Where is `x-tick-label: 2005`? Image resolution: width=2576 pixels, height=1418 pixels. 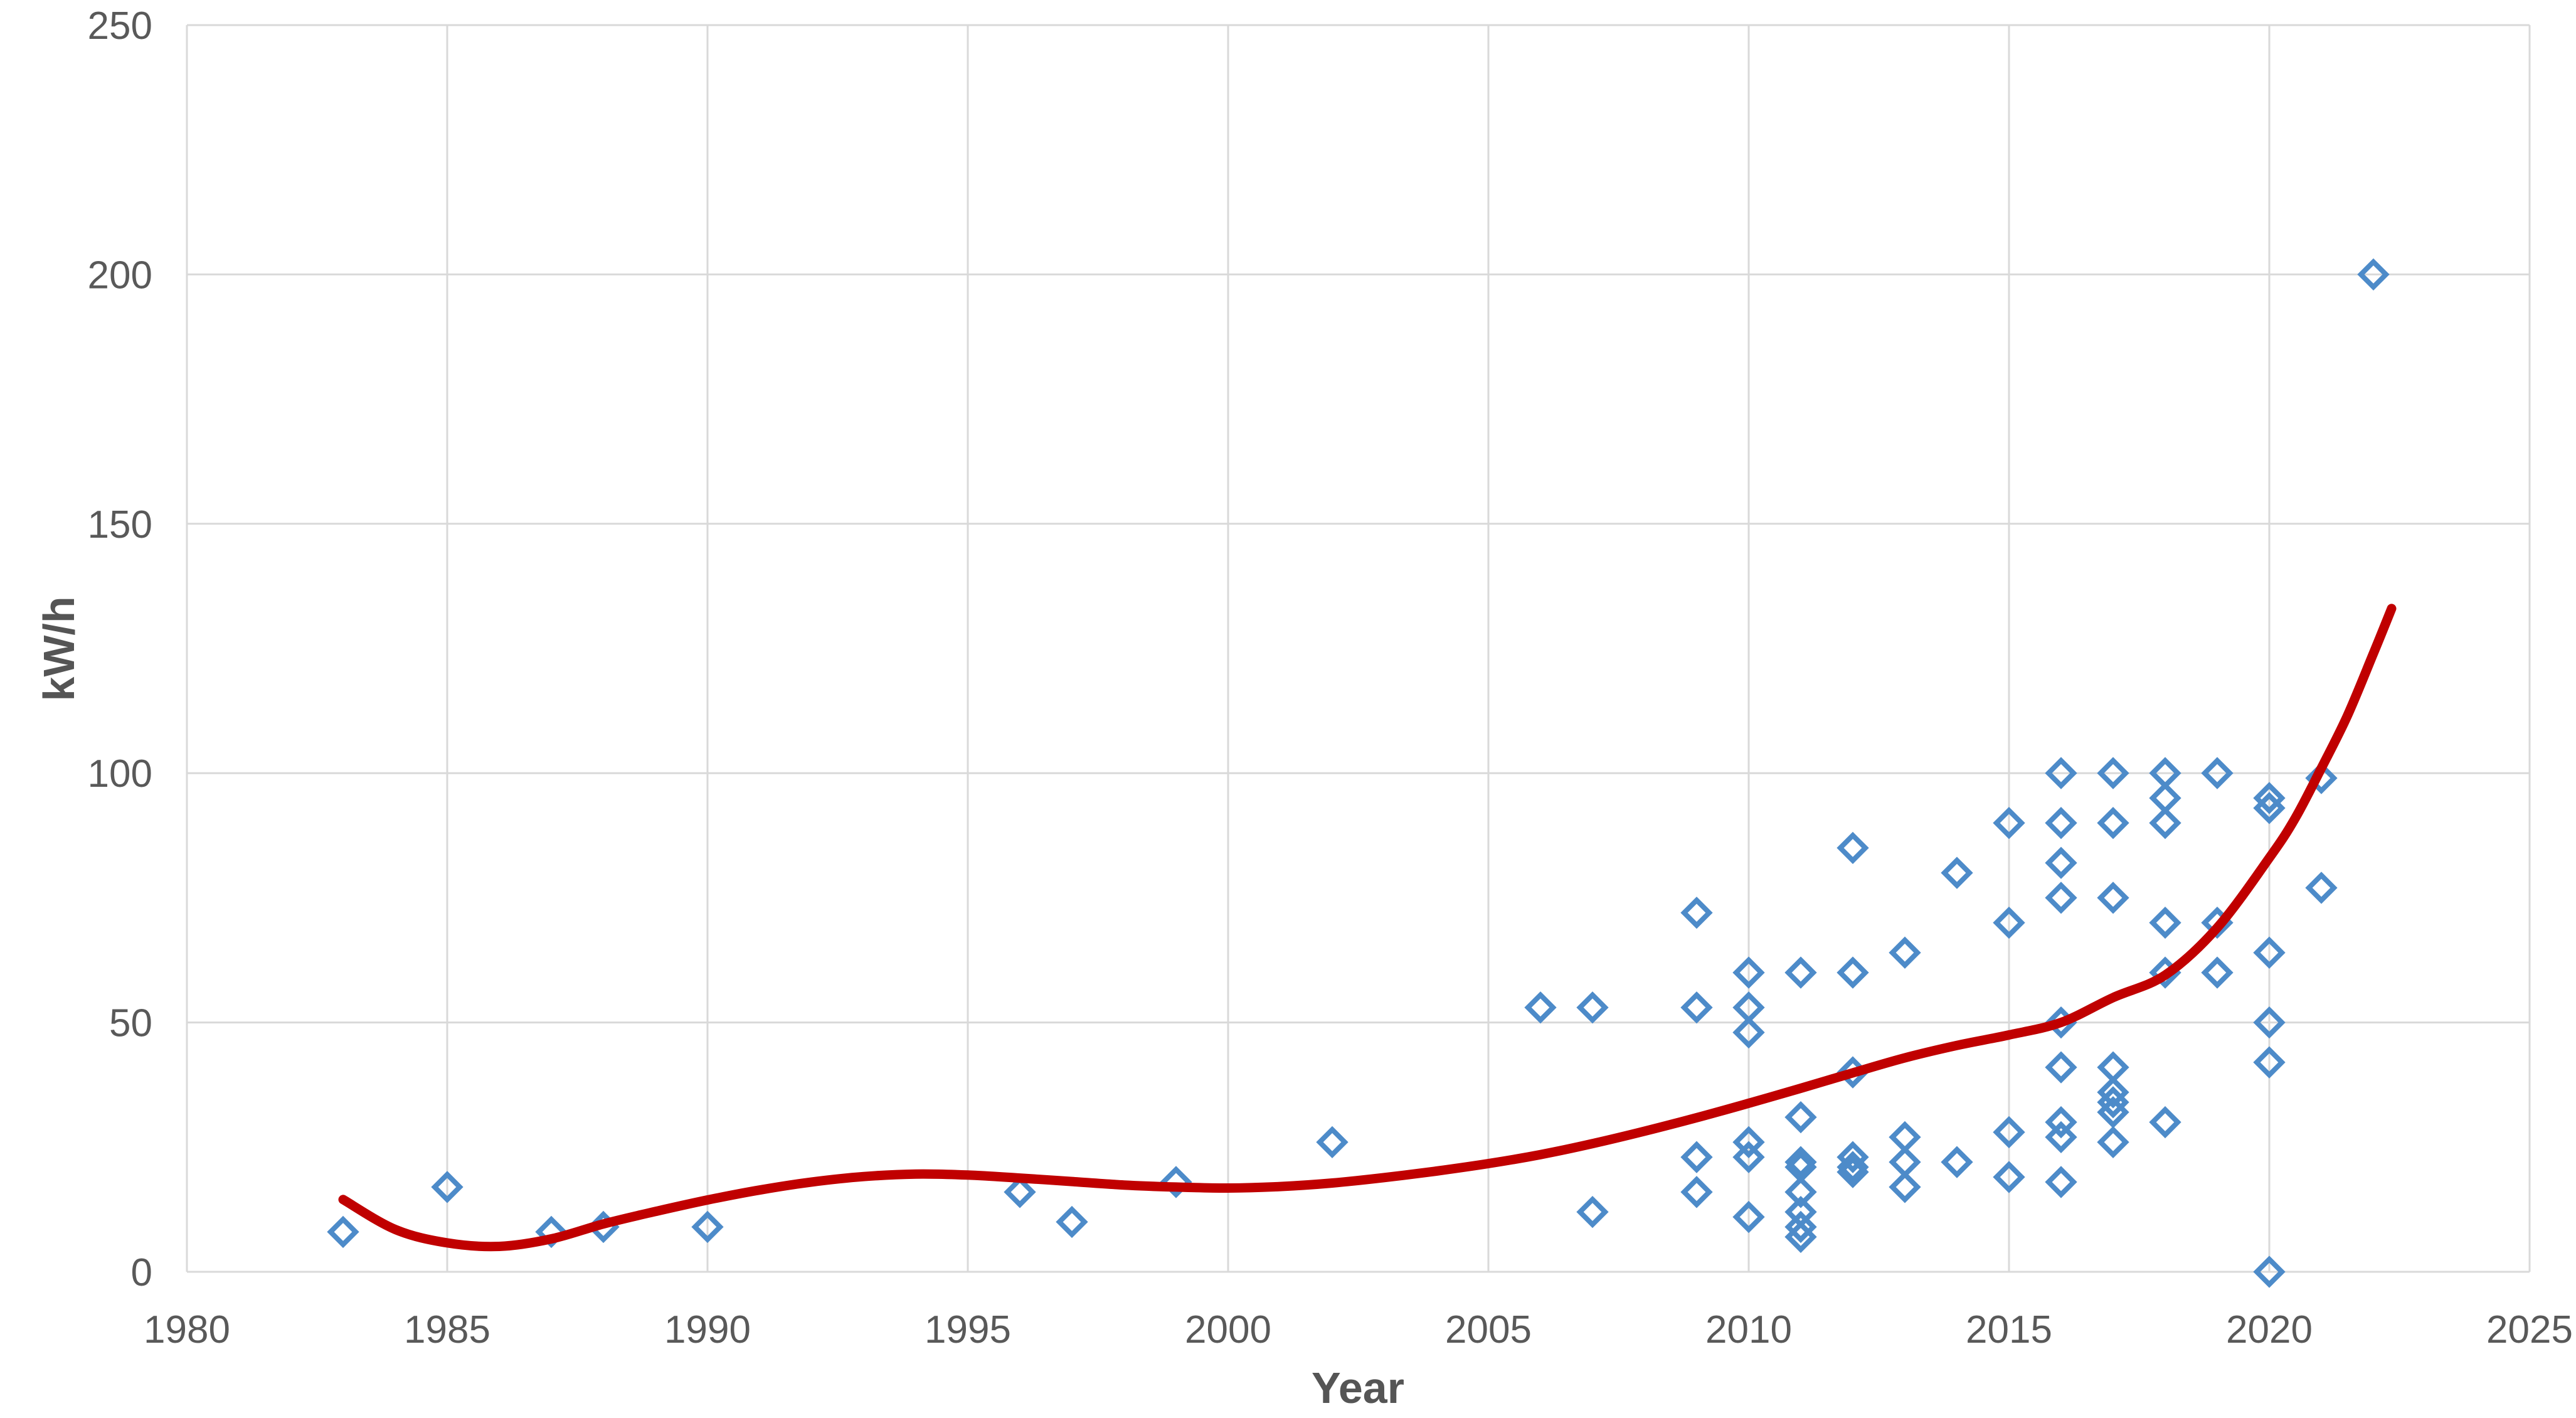
x-tick-label: 2005 is located at coordinates (1488, 1329).